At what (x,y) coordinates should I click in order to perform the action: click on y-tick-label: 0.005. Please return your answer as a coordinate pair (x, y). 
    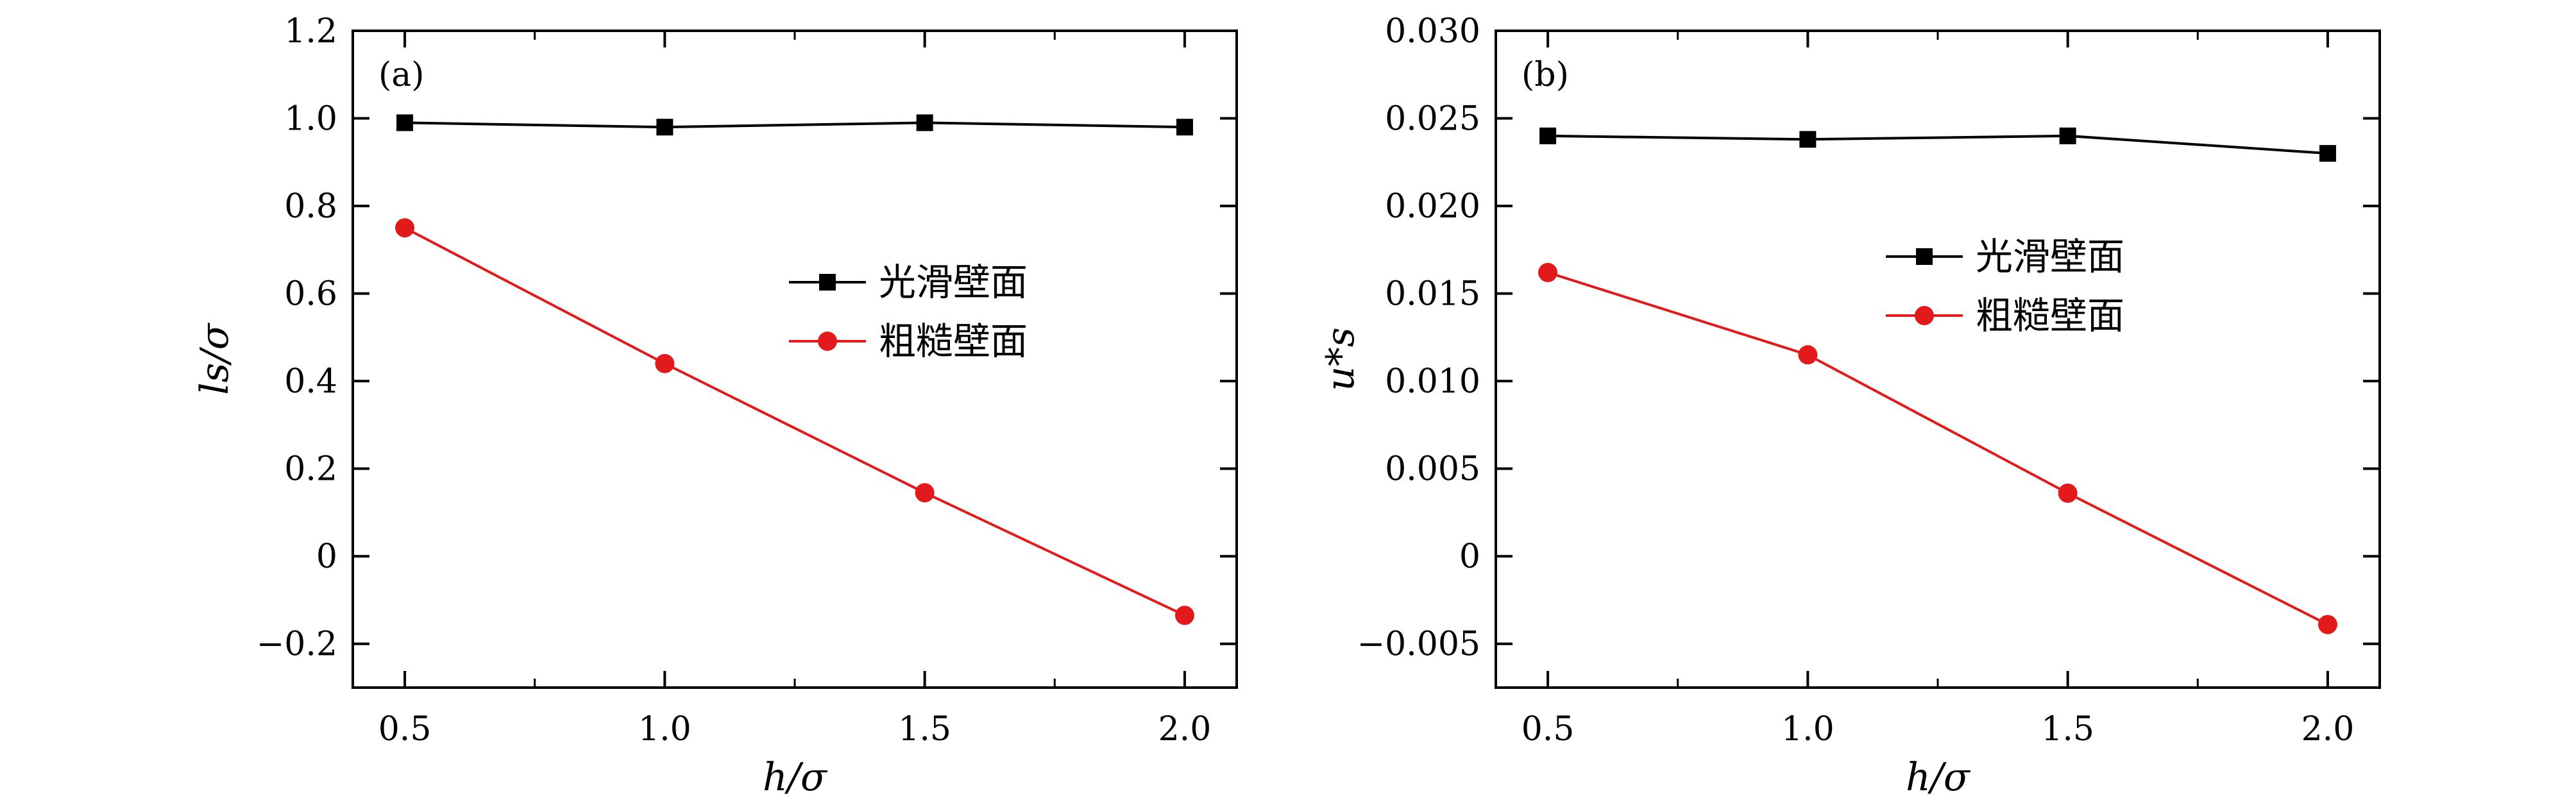
    Looking at the image, I should click on (1432, 469).